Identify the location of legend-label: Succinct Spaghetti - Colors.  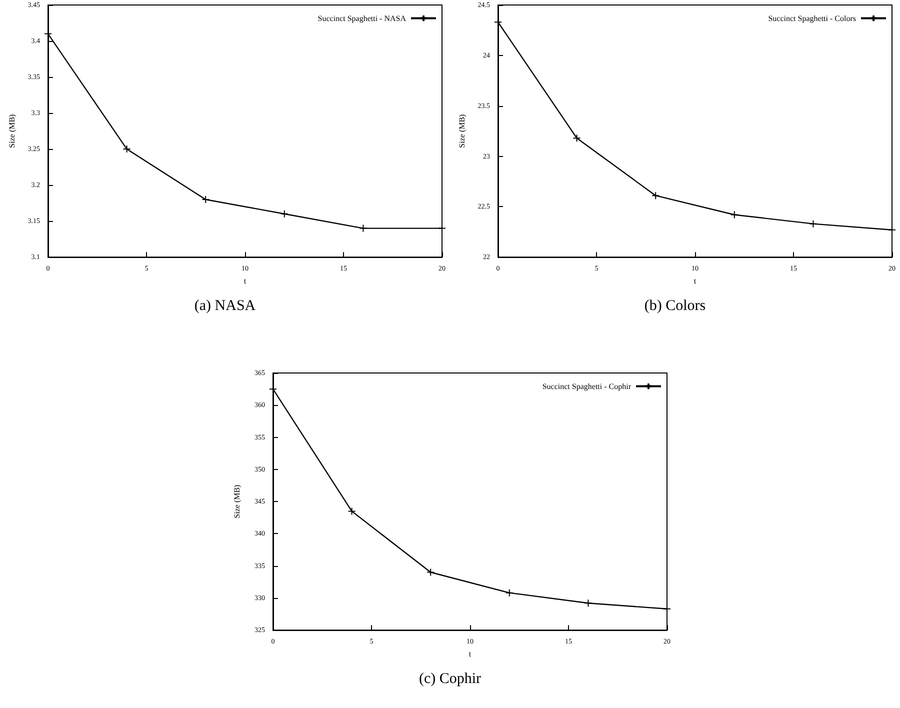
(812, 18).